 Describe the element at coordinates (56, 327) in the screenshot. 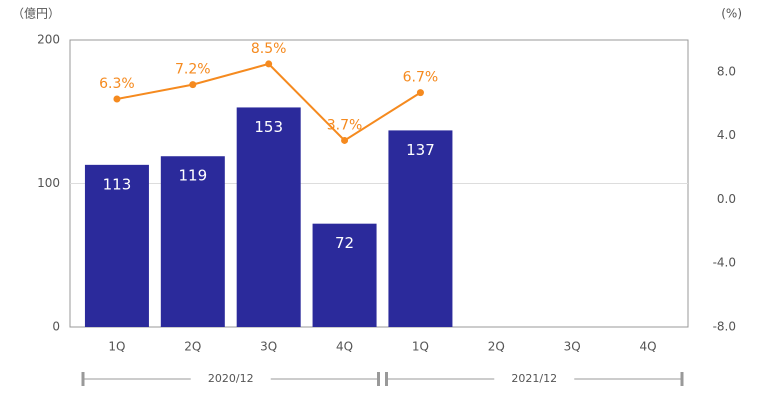

I see `y-tick-label: 0` at that location.